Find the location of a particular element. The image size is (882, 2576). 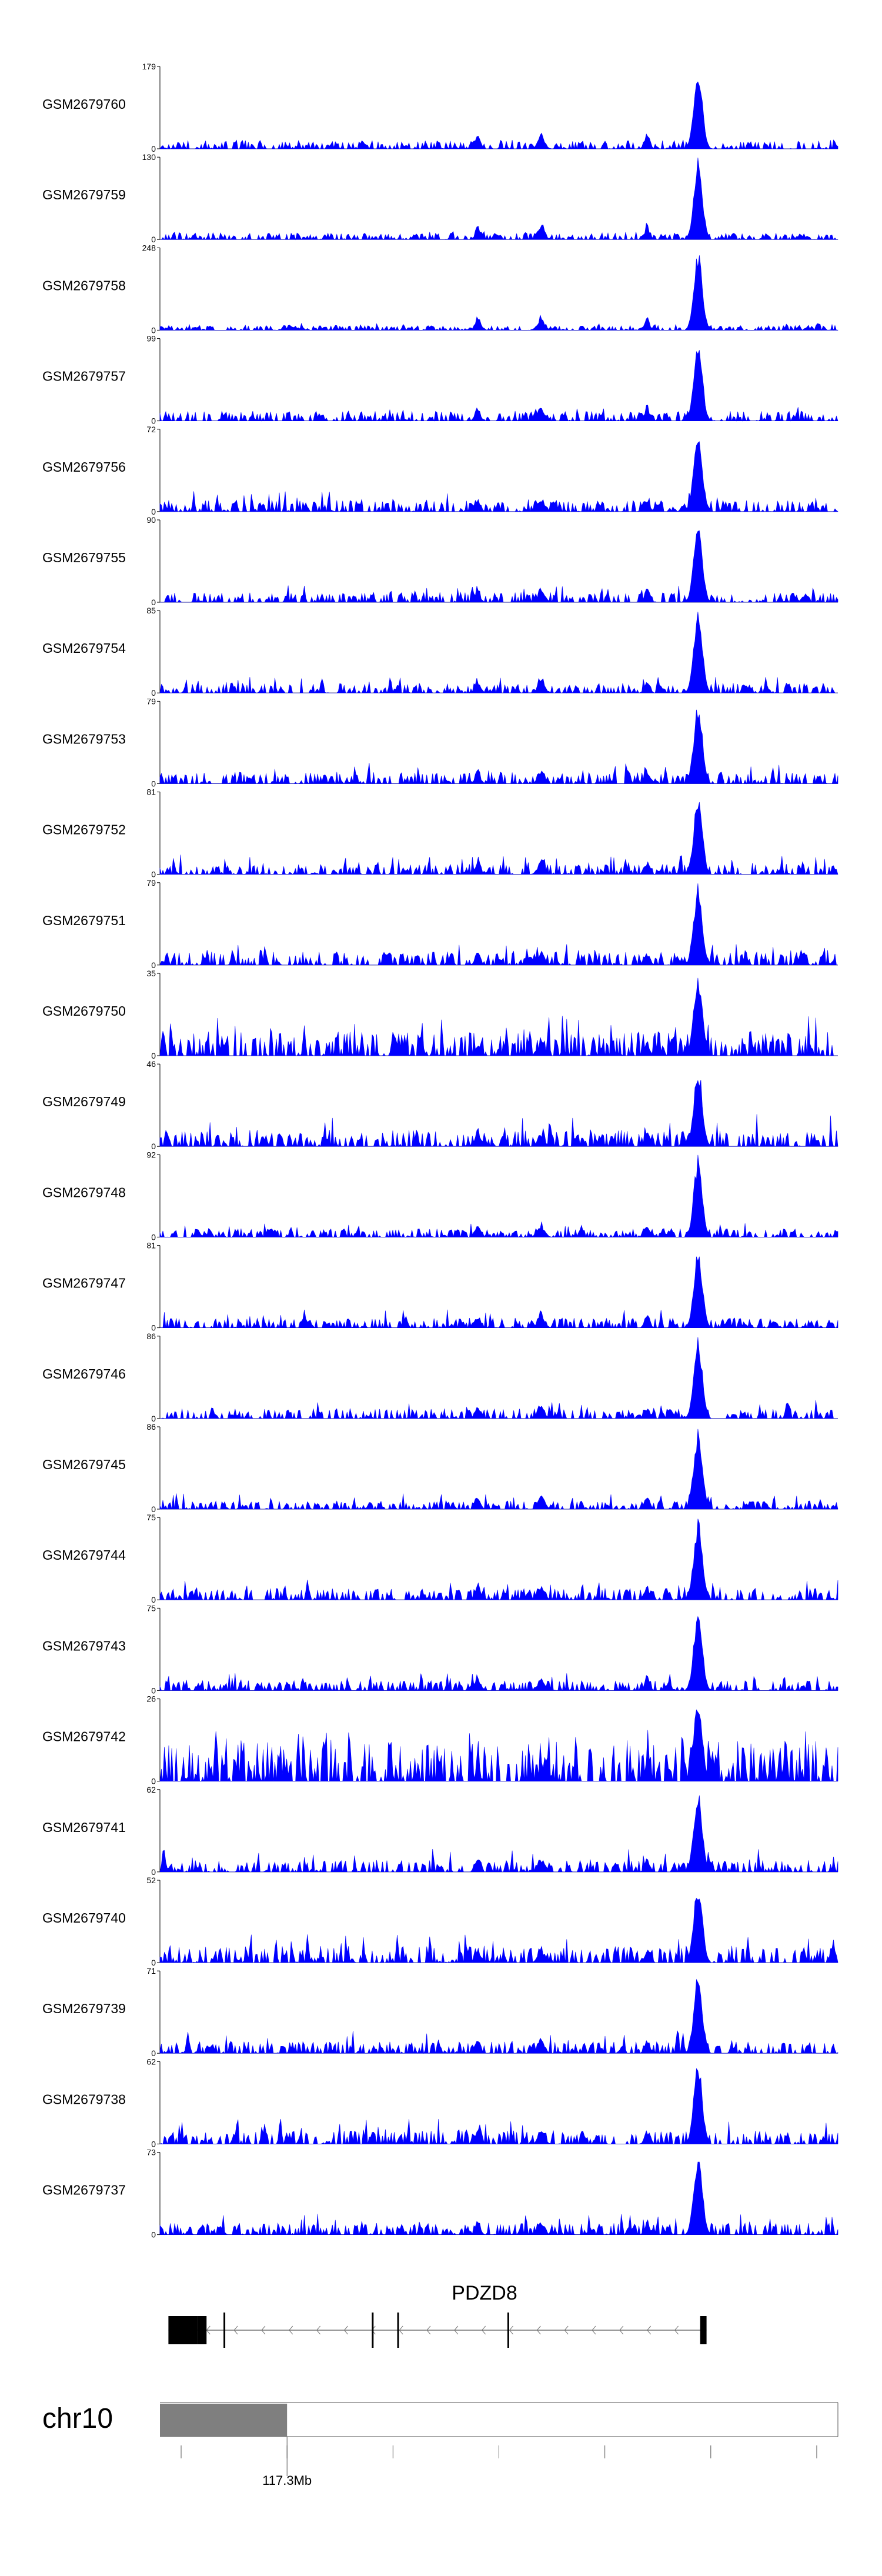

coverage-track: GSM2679743 75 0 is located at coordinates (440, 1649).